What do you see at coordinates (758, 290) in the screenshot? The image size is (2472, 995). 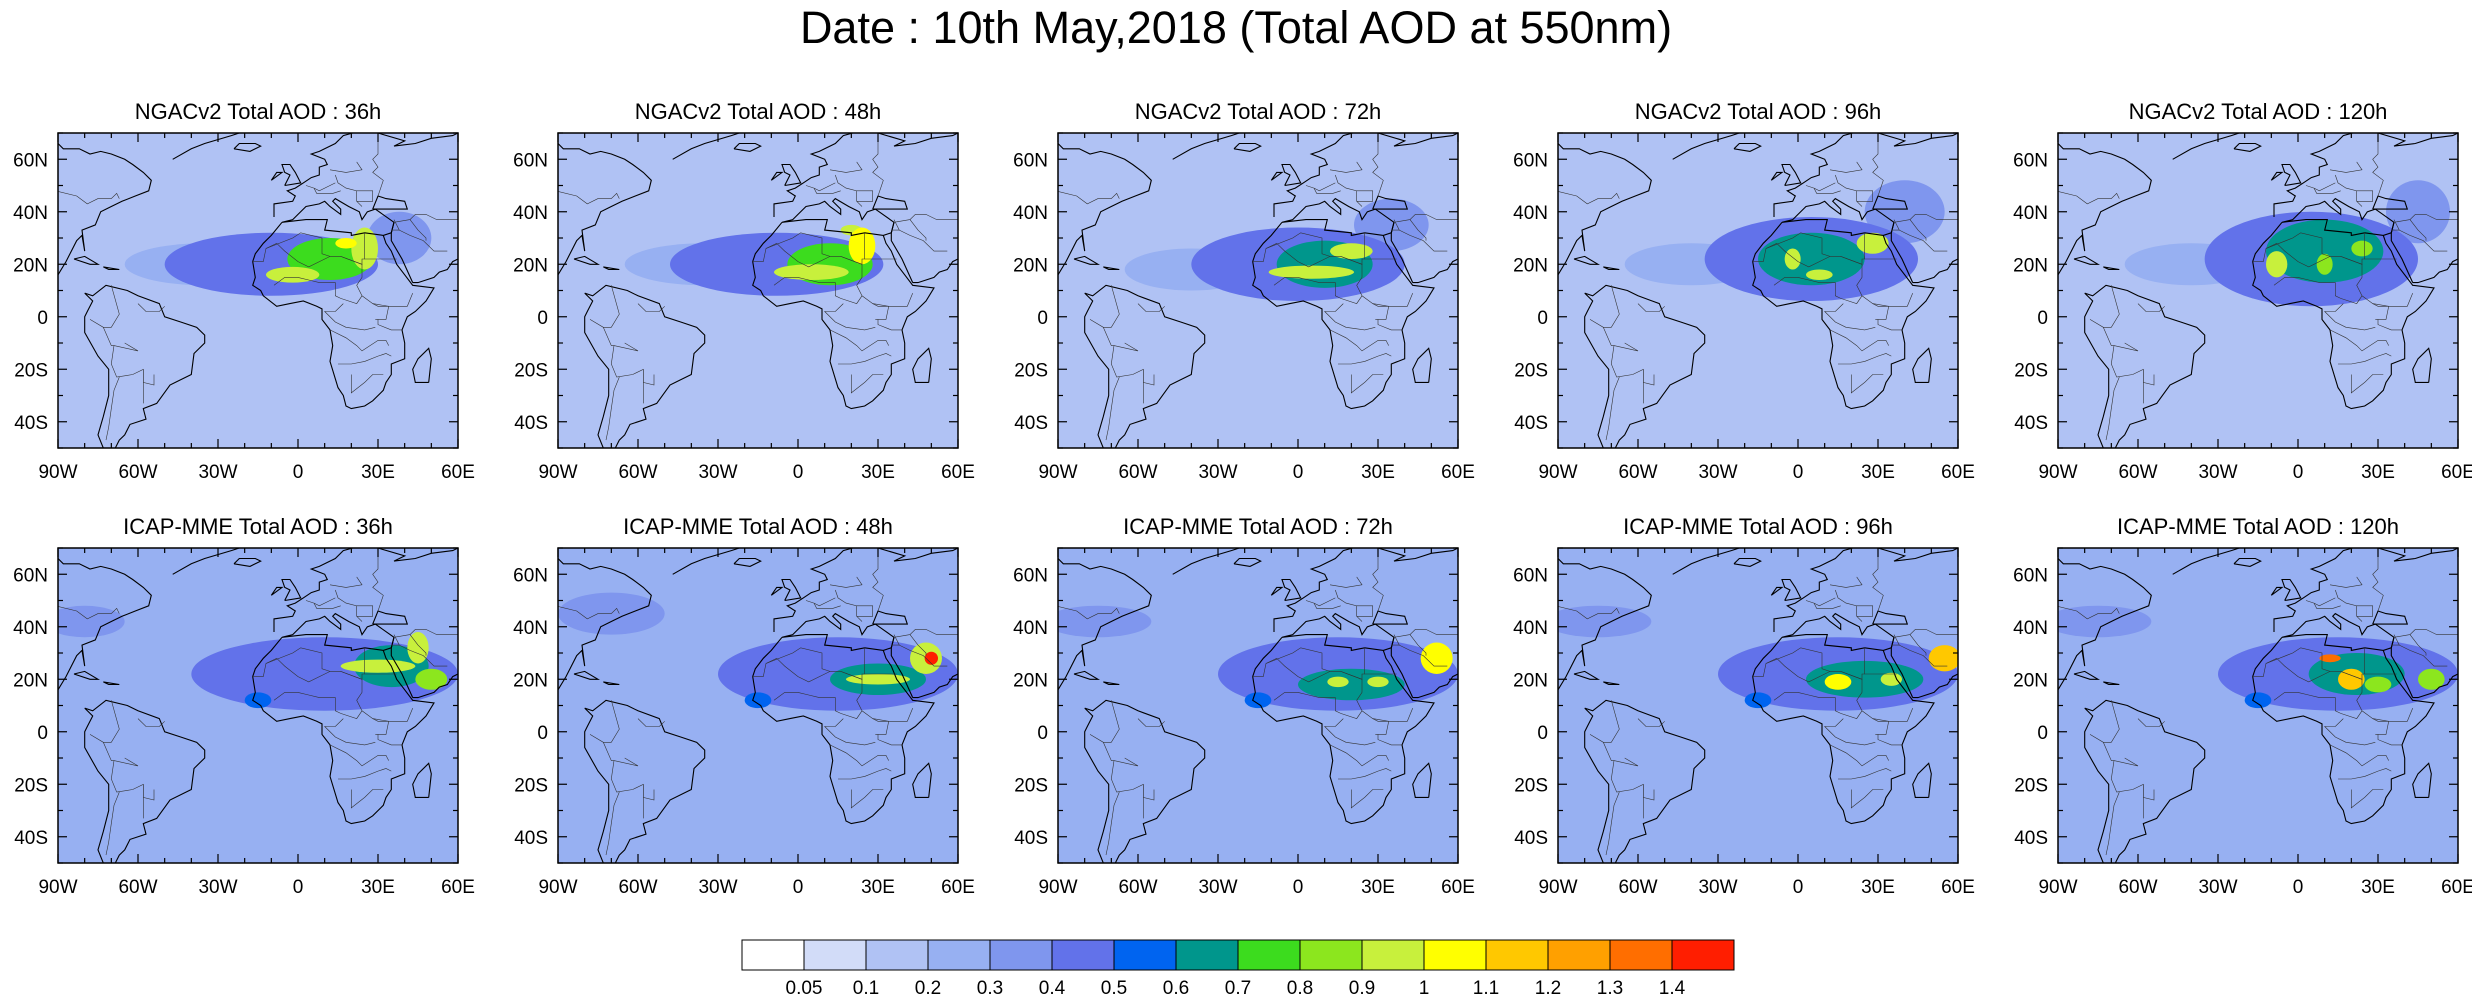 I see `aod-field` at bounding box center [758, 290].